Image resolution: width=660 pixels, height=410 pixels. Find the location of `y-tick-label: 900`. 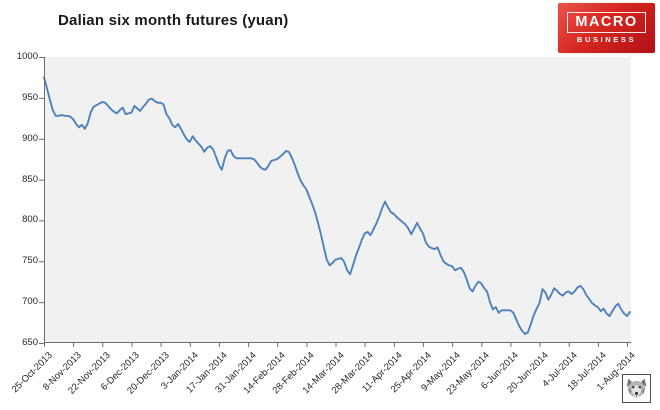

y-tick-label: 900 is located at coordinates (30, 138).